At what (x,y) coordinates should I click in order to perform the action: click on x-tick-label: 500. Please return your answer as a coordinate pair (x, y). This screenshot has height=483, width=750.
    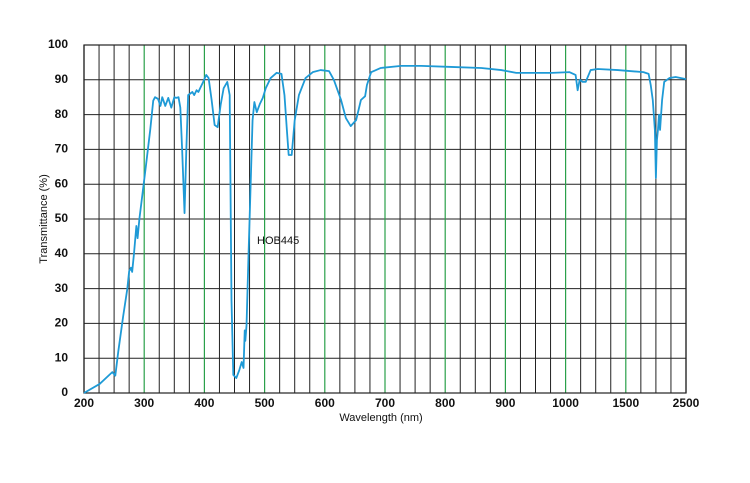
    Looking at the image, I should click on (265, 403).